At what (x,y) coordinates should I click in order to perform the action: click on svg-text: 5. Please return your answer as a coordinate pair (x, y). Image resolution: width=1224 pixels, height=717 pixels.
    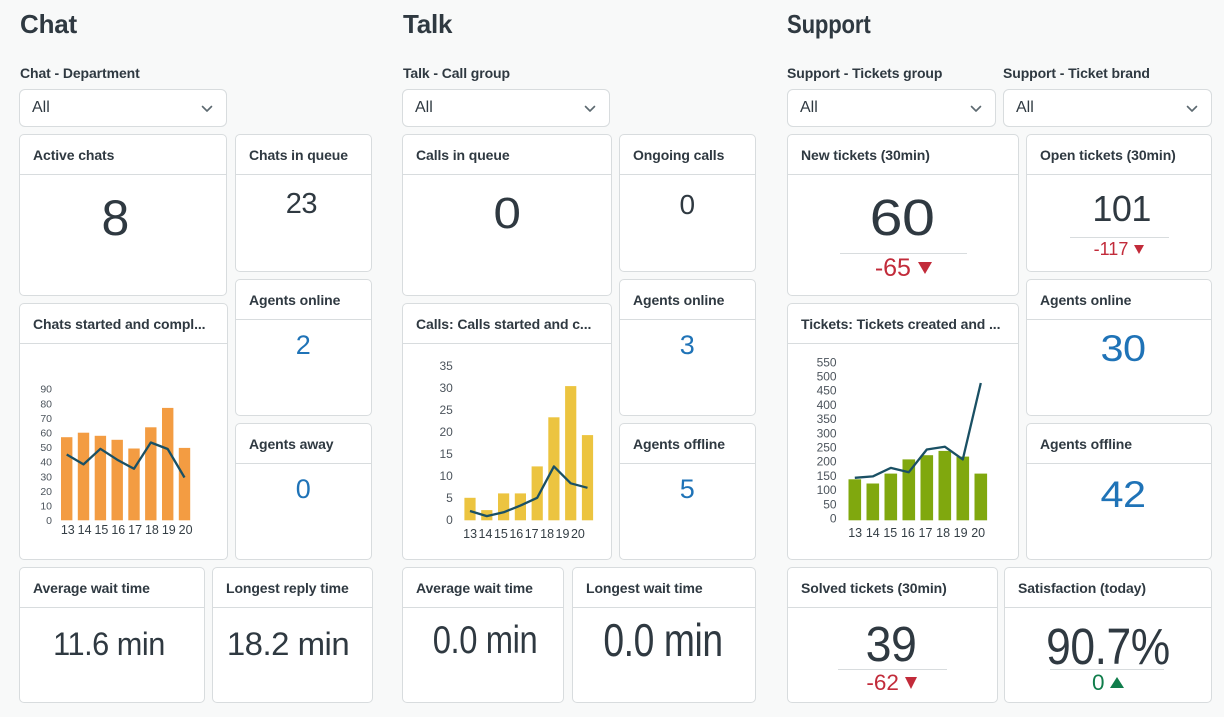
    Looking at the image, I should click on (449, 498).